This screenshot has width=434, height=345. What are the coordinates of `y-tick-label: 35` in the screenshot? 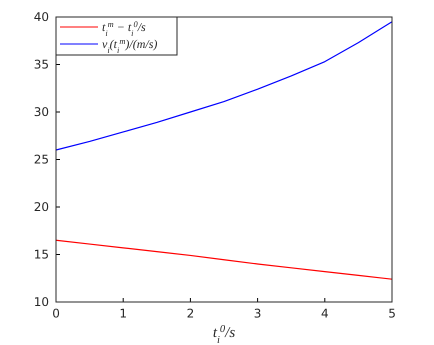 It's located at (41, 64).